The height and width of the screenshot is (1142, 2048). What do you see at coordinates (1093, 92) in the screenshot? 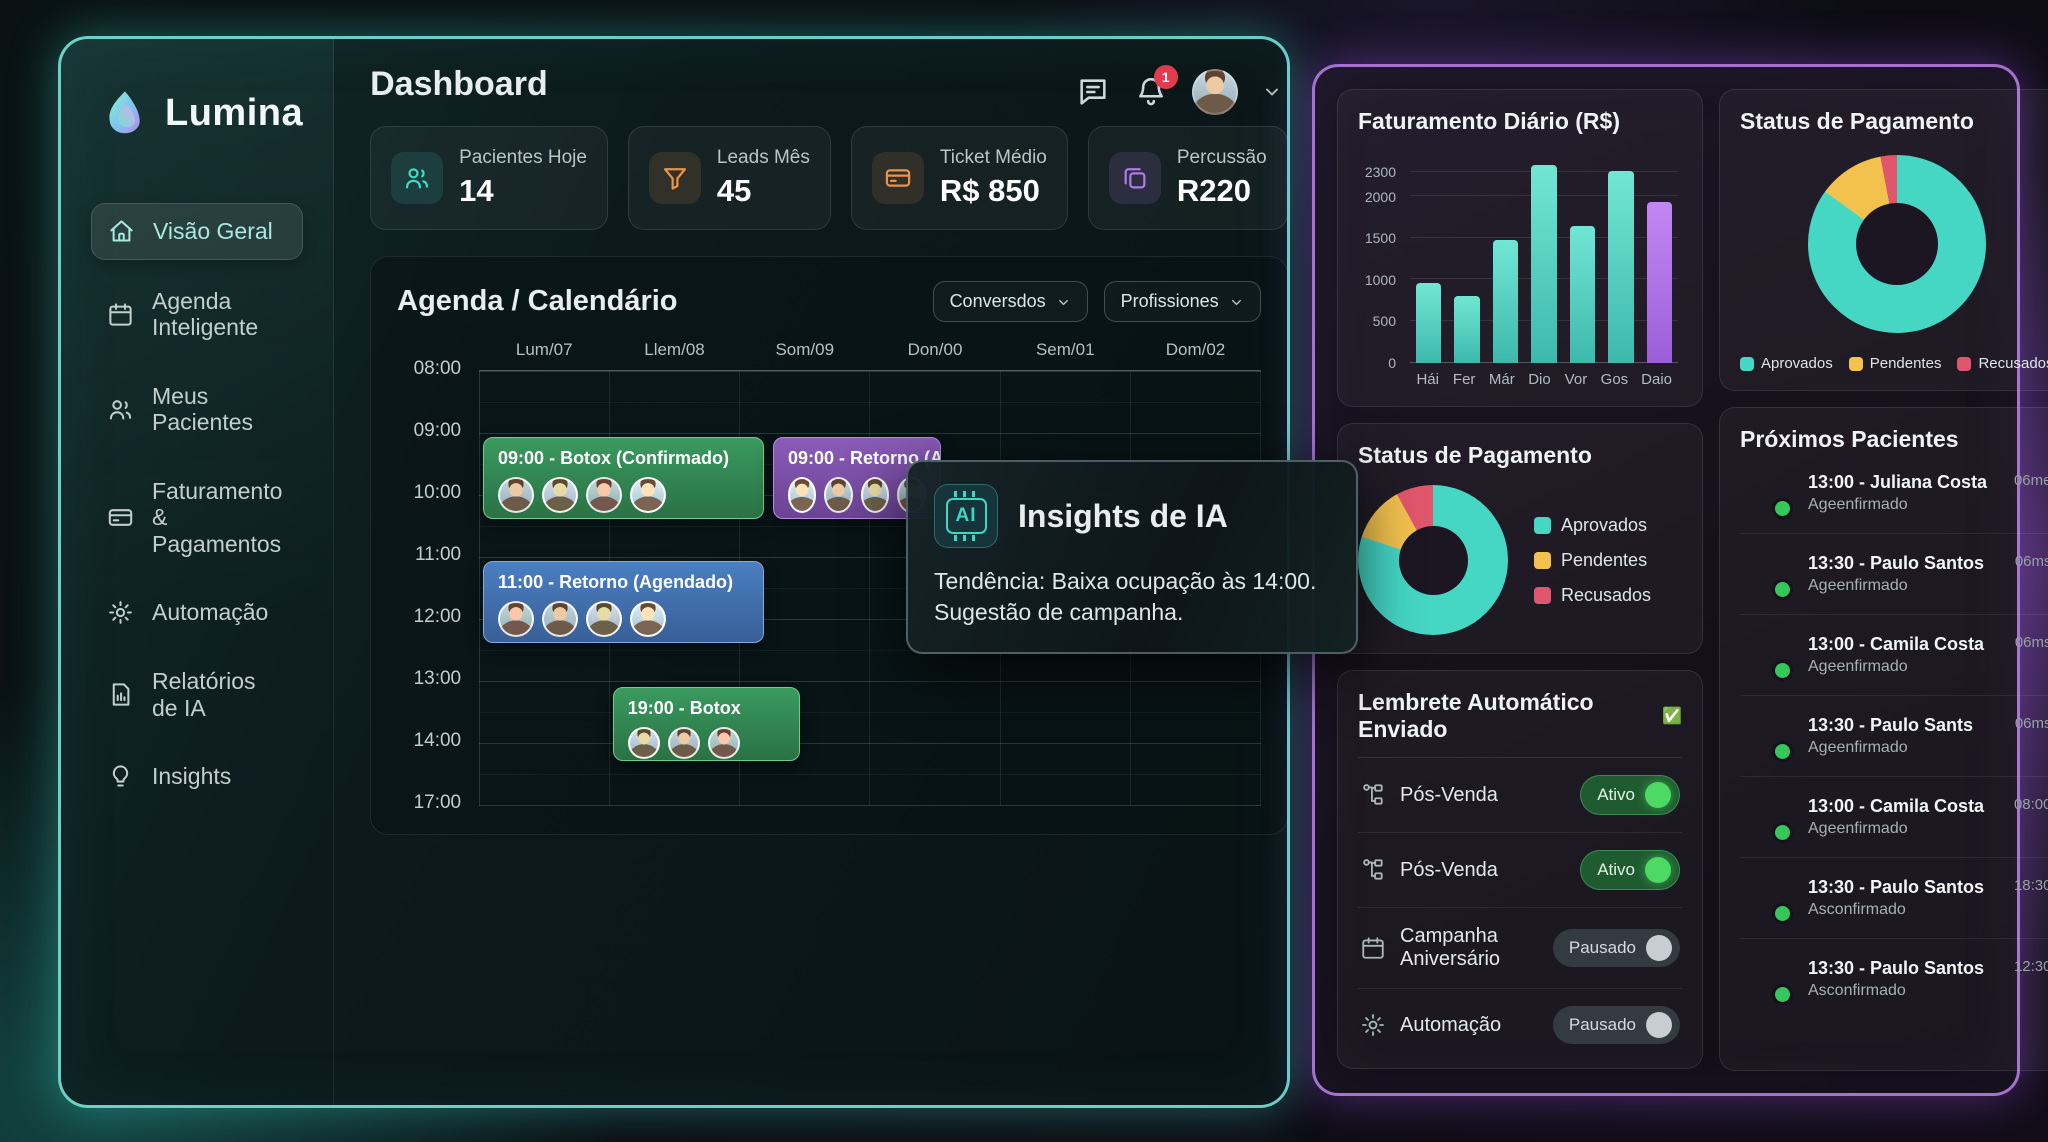
I see `chat-icon` at bounding box center [1093, 92].